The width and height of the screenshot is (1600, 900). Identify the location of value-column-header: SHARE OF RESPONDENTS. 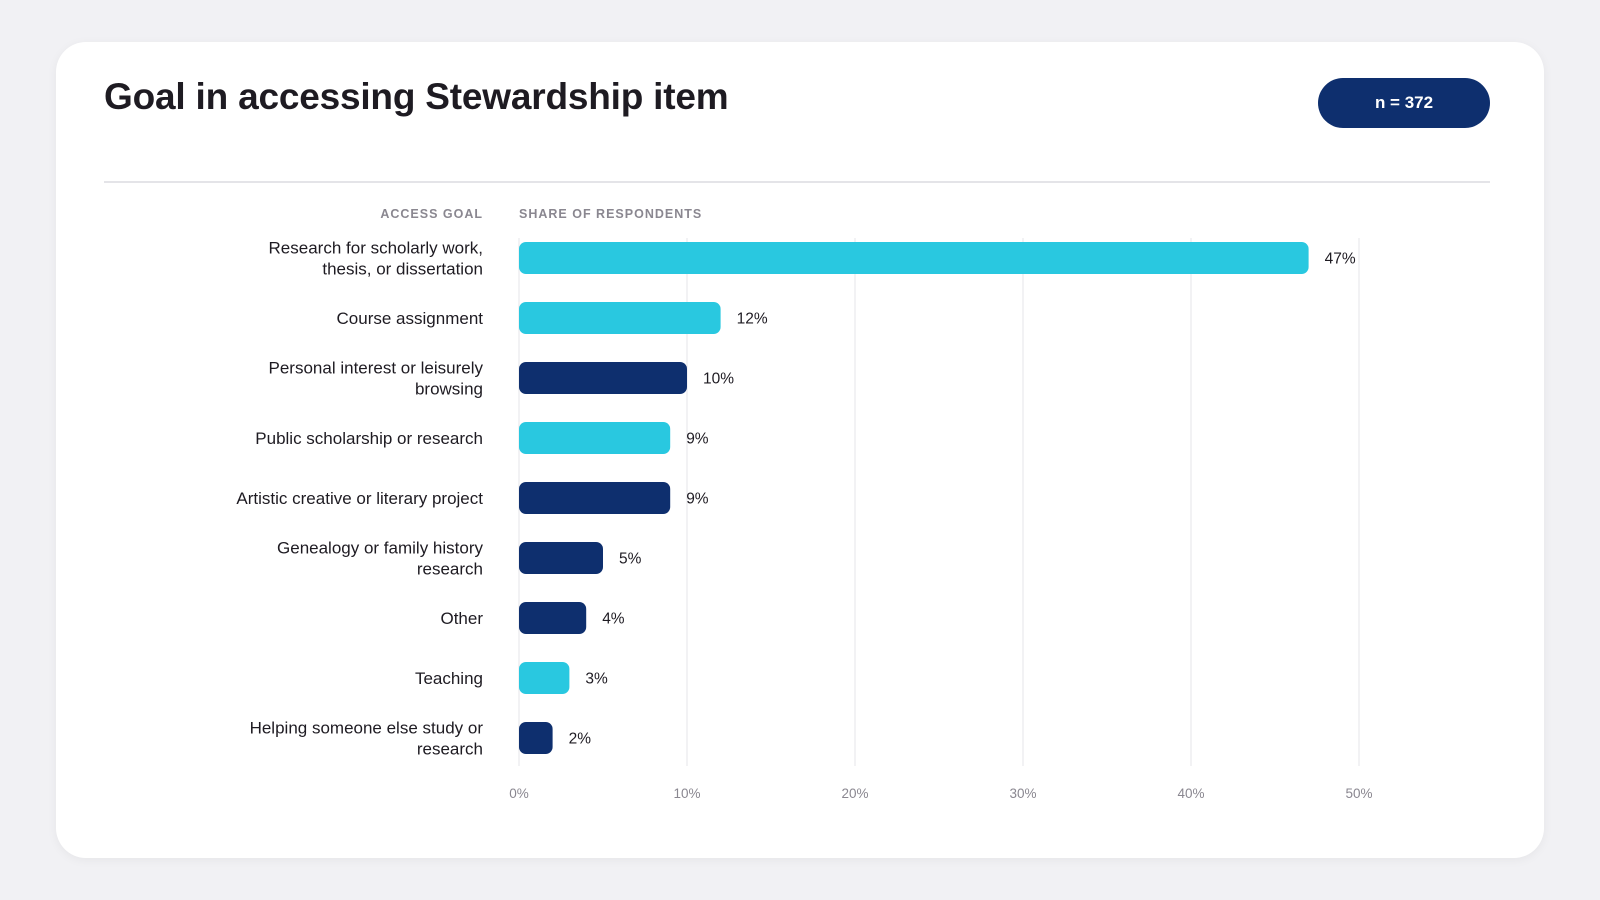
(610, 214).